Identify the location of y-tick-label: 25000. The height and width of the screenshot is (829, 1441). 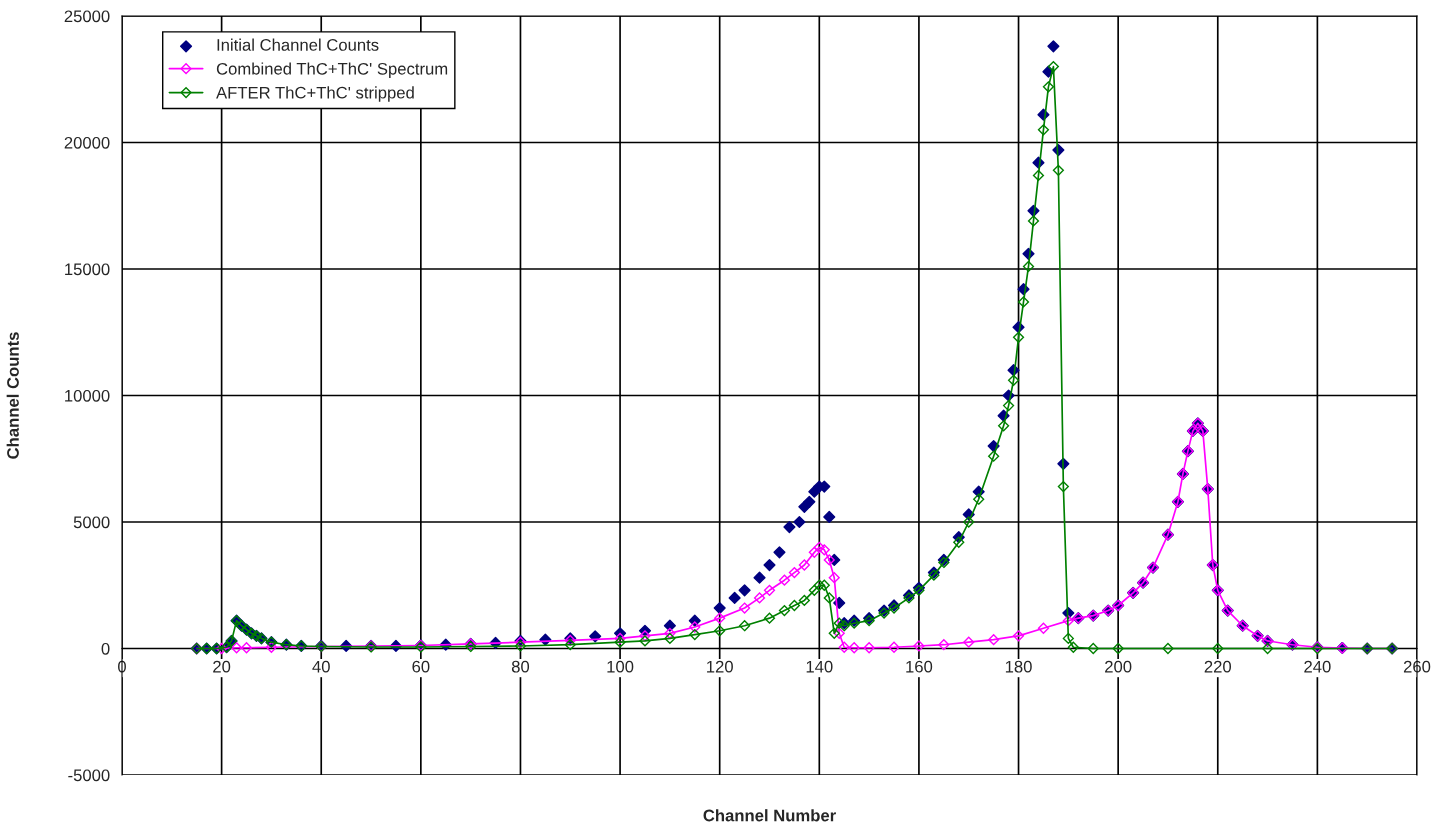
(87, 16).